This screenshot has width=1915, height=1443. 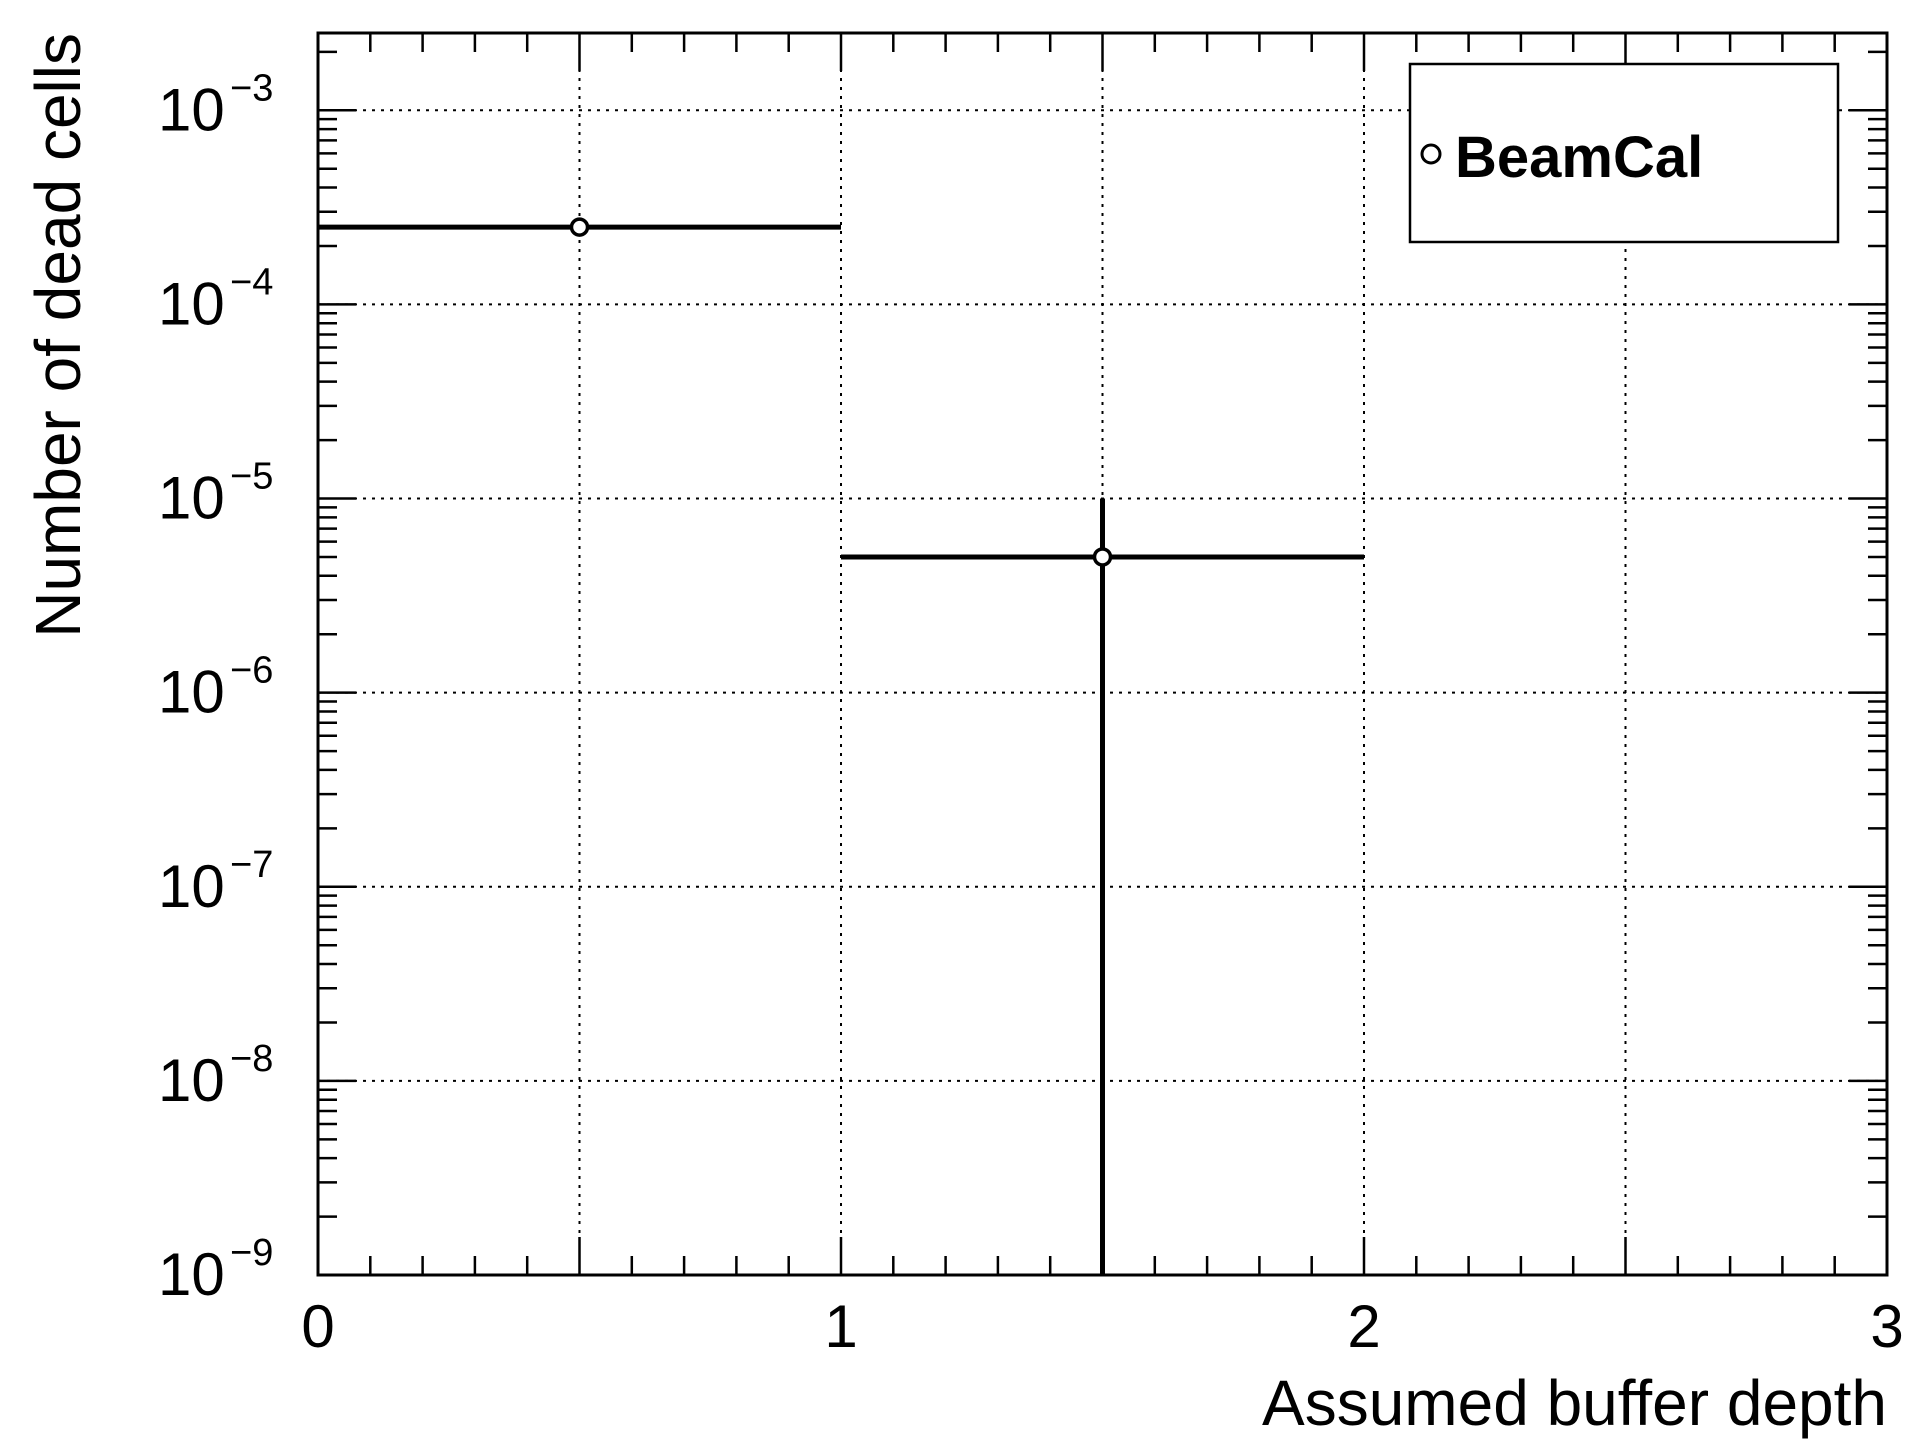 What do you see at coordinates (58, 335) in the screenshot?
I see `y-axis-title: Number of dead cells` at bounding box center [58, 335].